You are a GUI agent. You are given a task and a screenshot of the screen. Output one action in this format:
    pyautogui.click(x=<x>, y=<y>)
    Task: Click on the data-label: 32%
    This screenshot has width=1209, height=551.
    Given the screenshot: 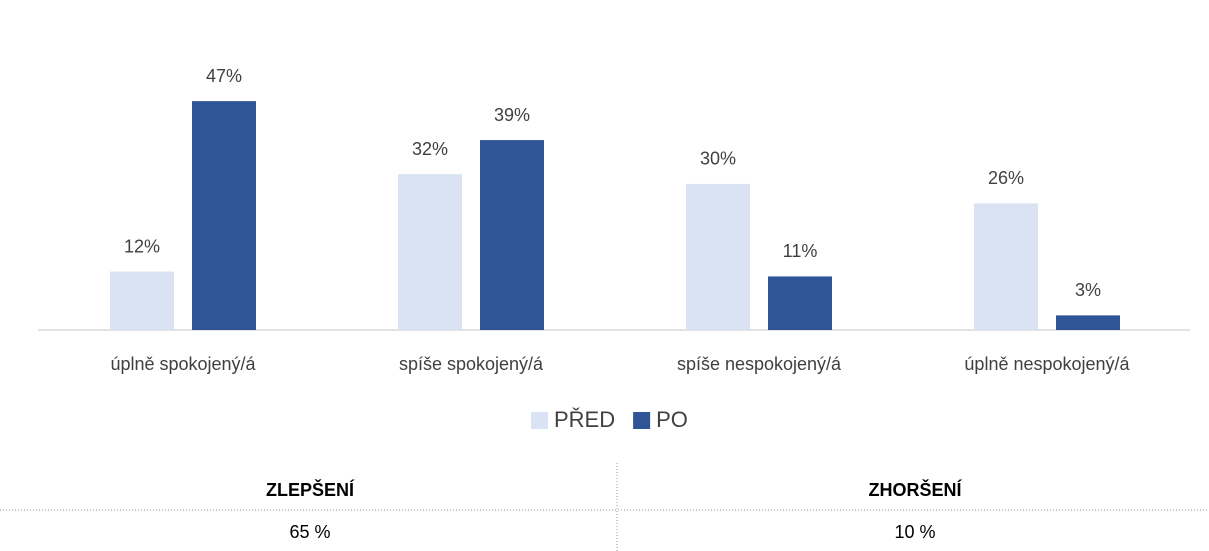 What is the action you would take?
    pyautogui.click(x=430, y=149)
    